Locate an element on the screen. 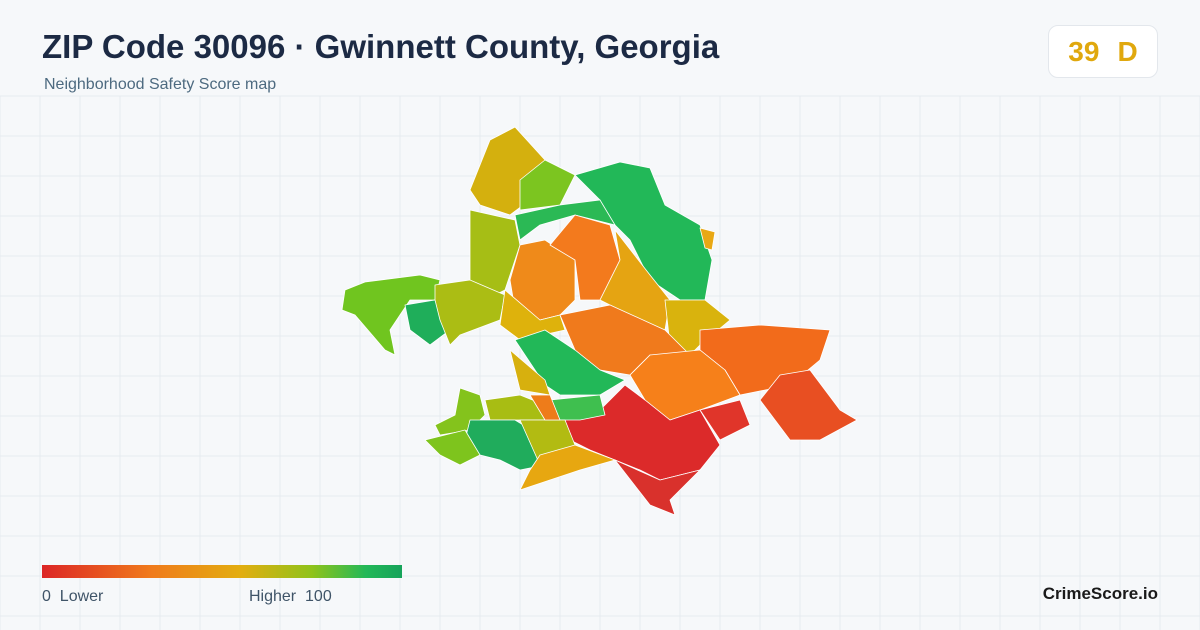 Image resolution: width=1200 pixels, height=630 pixels. legend-min-label: Lower is located at coordinates (81, 596).